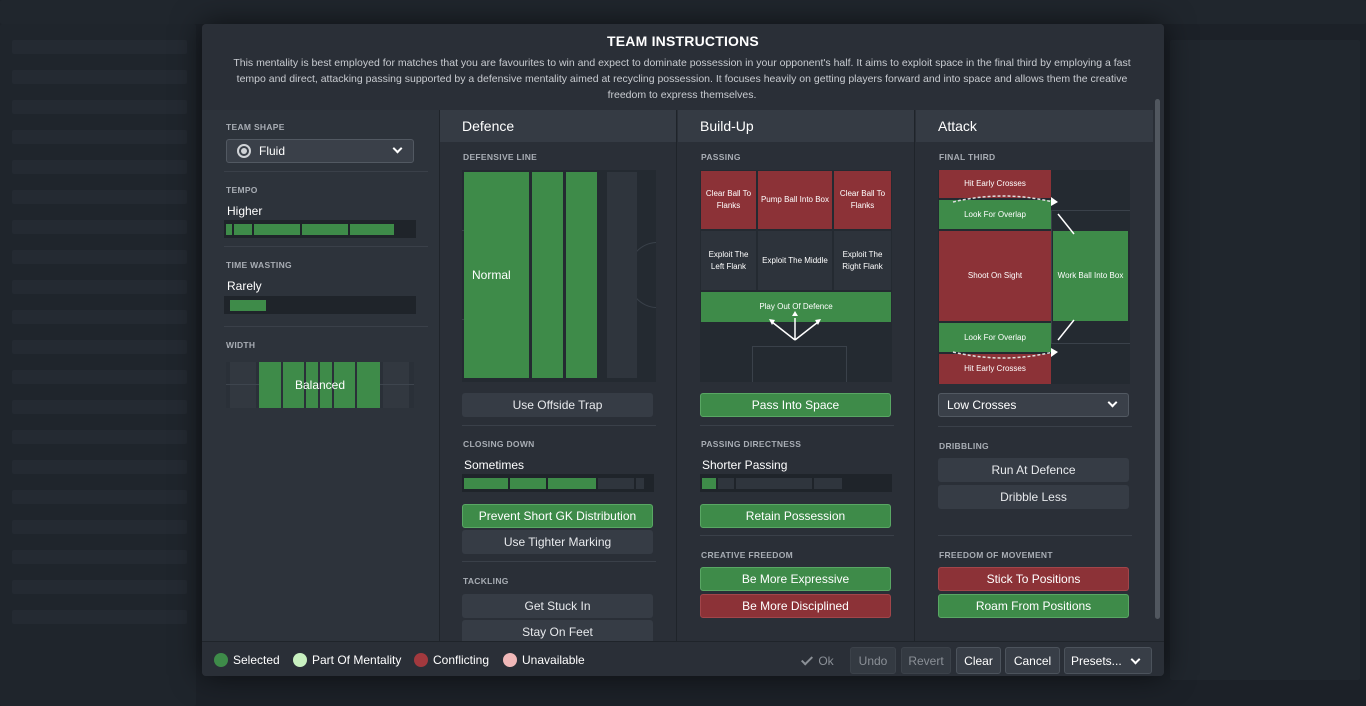 The width and height of the screenshot is (1366, 706). Describe the element at coordinates (499, 444) in the screenshot. I see `closing-down-label: CLOSING DOWN` at that location.